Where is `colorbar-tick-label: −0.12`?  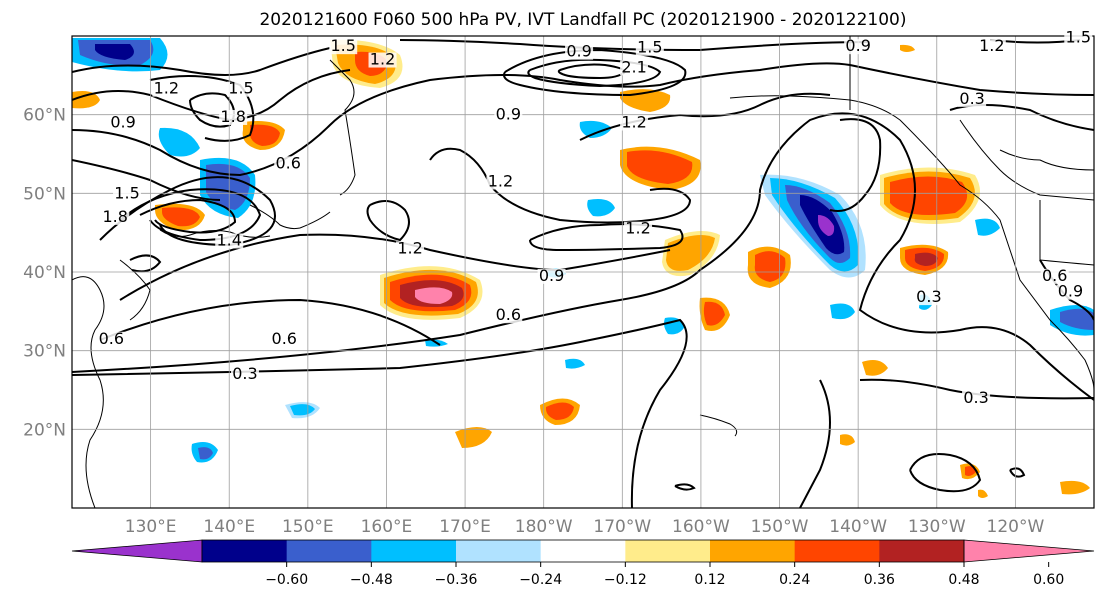 colorbar-tick-label: −0.12 is located at coordinates (625, 580).